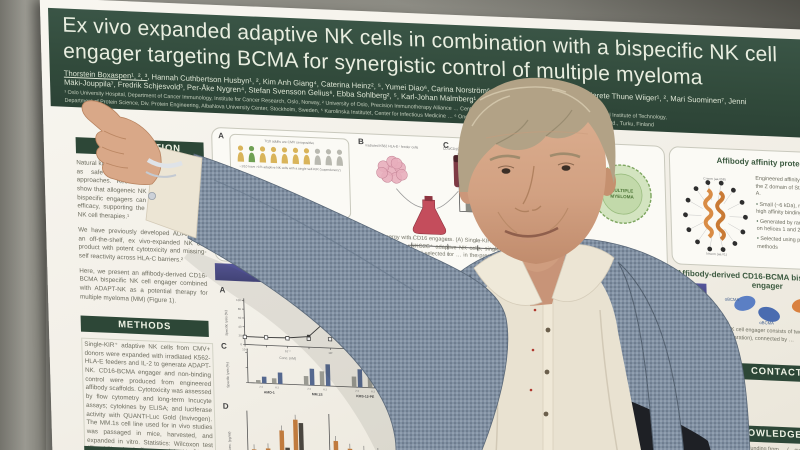  I want to click on shirt, so click(555, 355).